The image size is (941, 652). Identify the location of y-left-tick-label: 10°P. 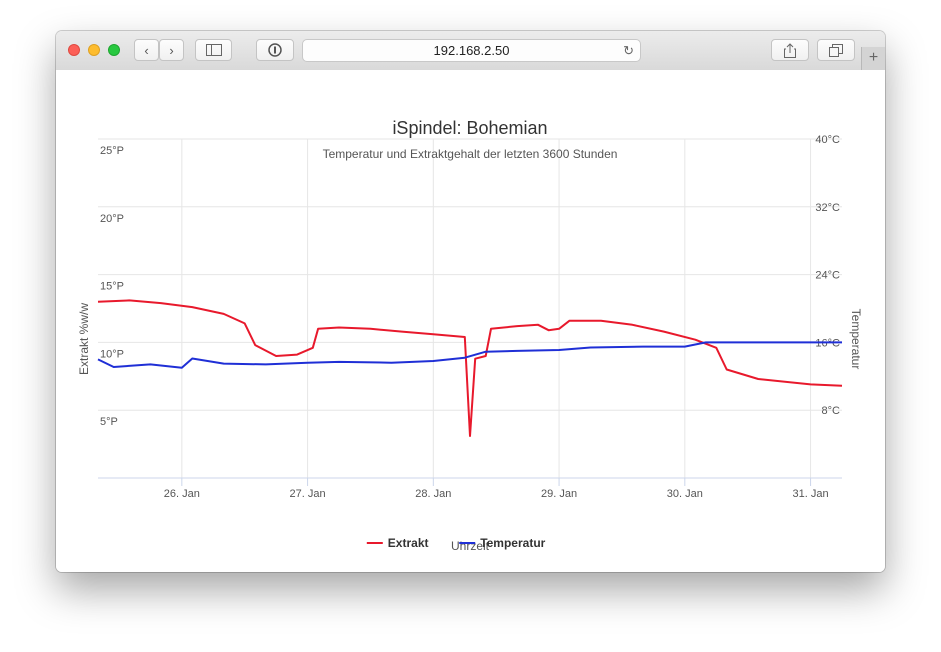
(112, 354).